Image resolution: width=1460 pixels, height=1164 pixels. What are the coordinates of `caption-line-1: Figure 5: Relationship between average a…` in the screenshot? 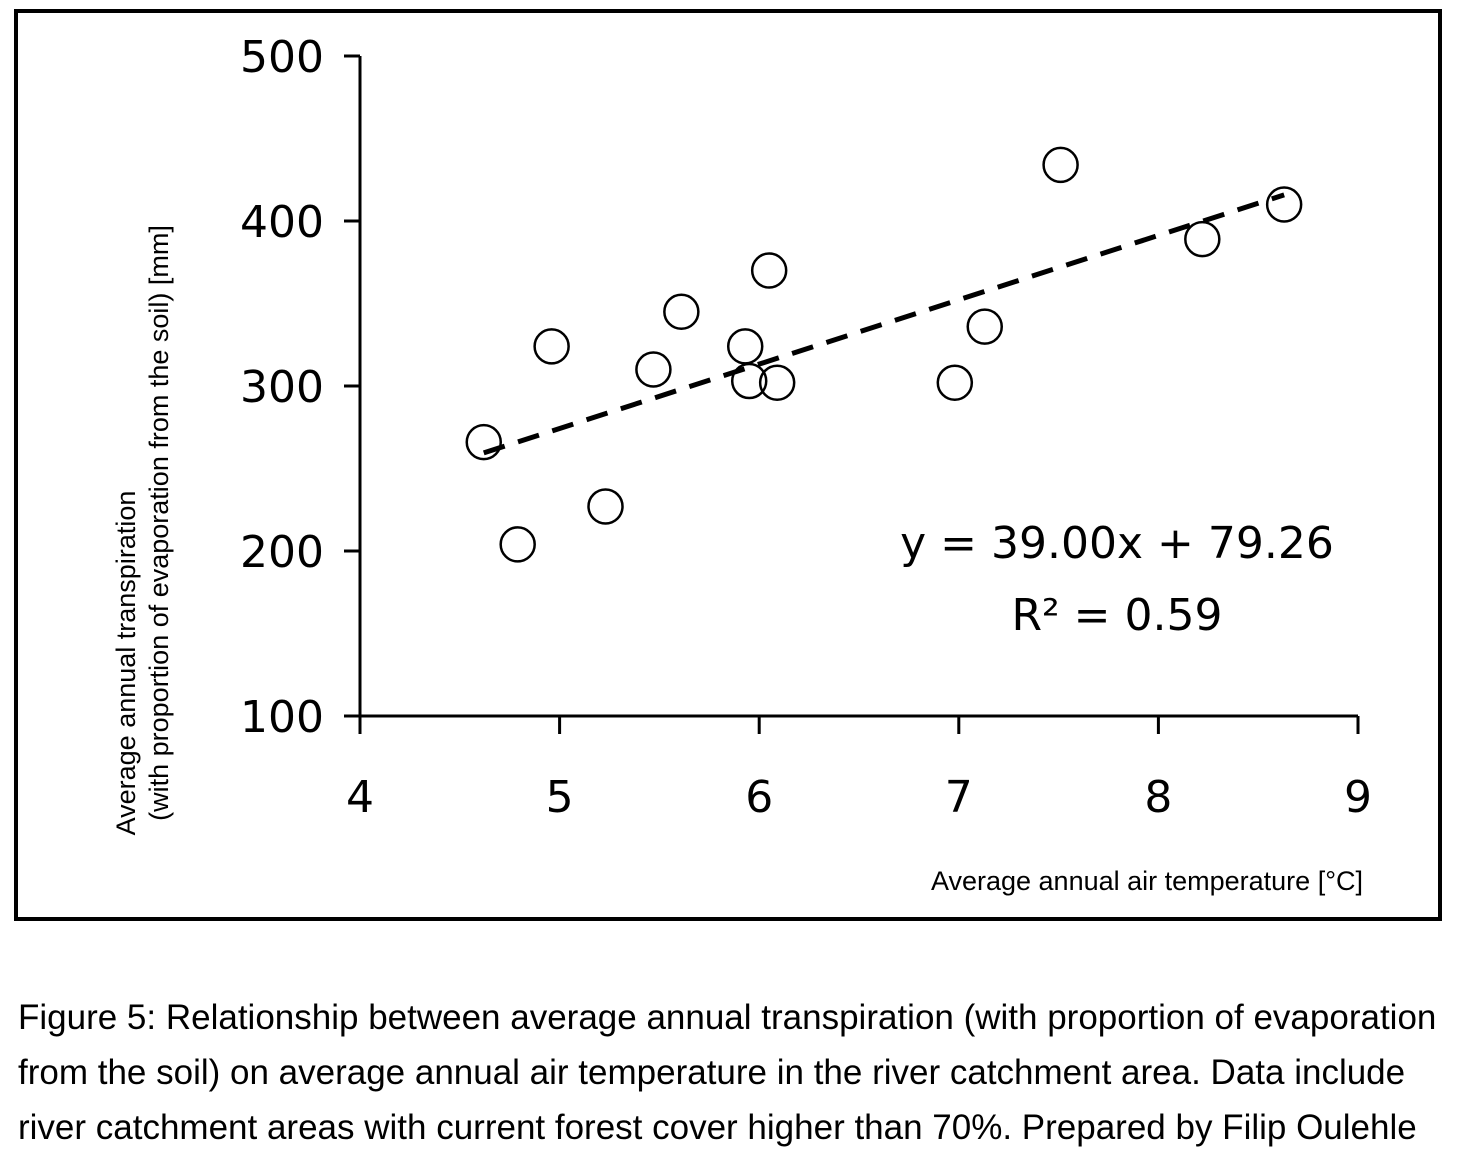 It's located at (727, 1017).